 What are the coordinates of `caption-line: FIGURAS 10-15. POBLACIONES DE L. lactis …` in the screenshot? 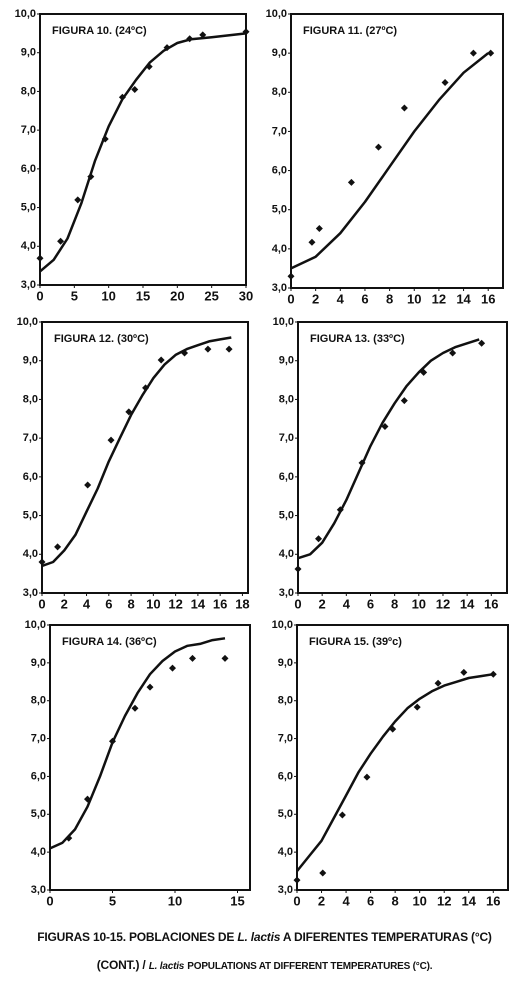 It's located at (264, 937).